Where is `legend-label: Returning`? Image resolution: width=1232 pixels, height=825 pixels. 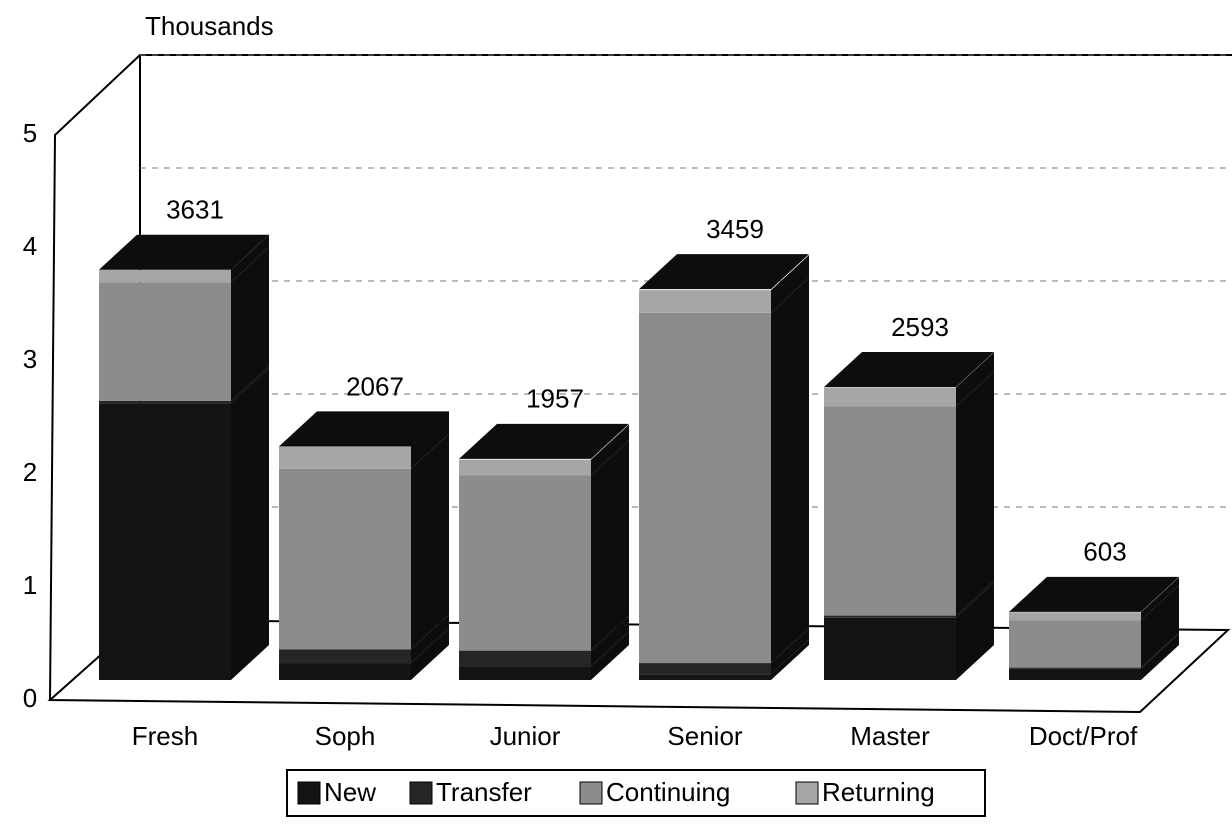
legend-label: Returning is located at coordinates (878, 792).